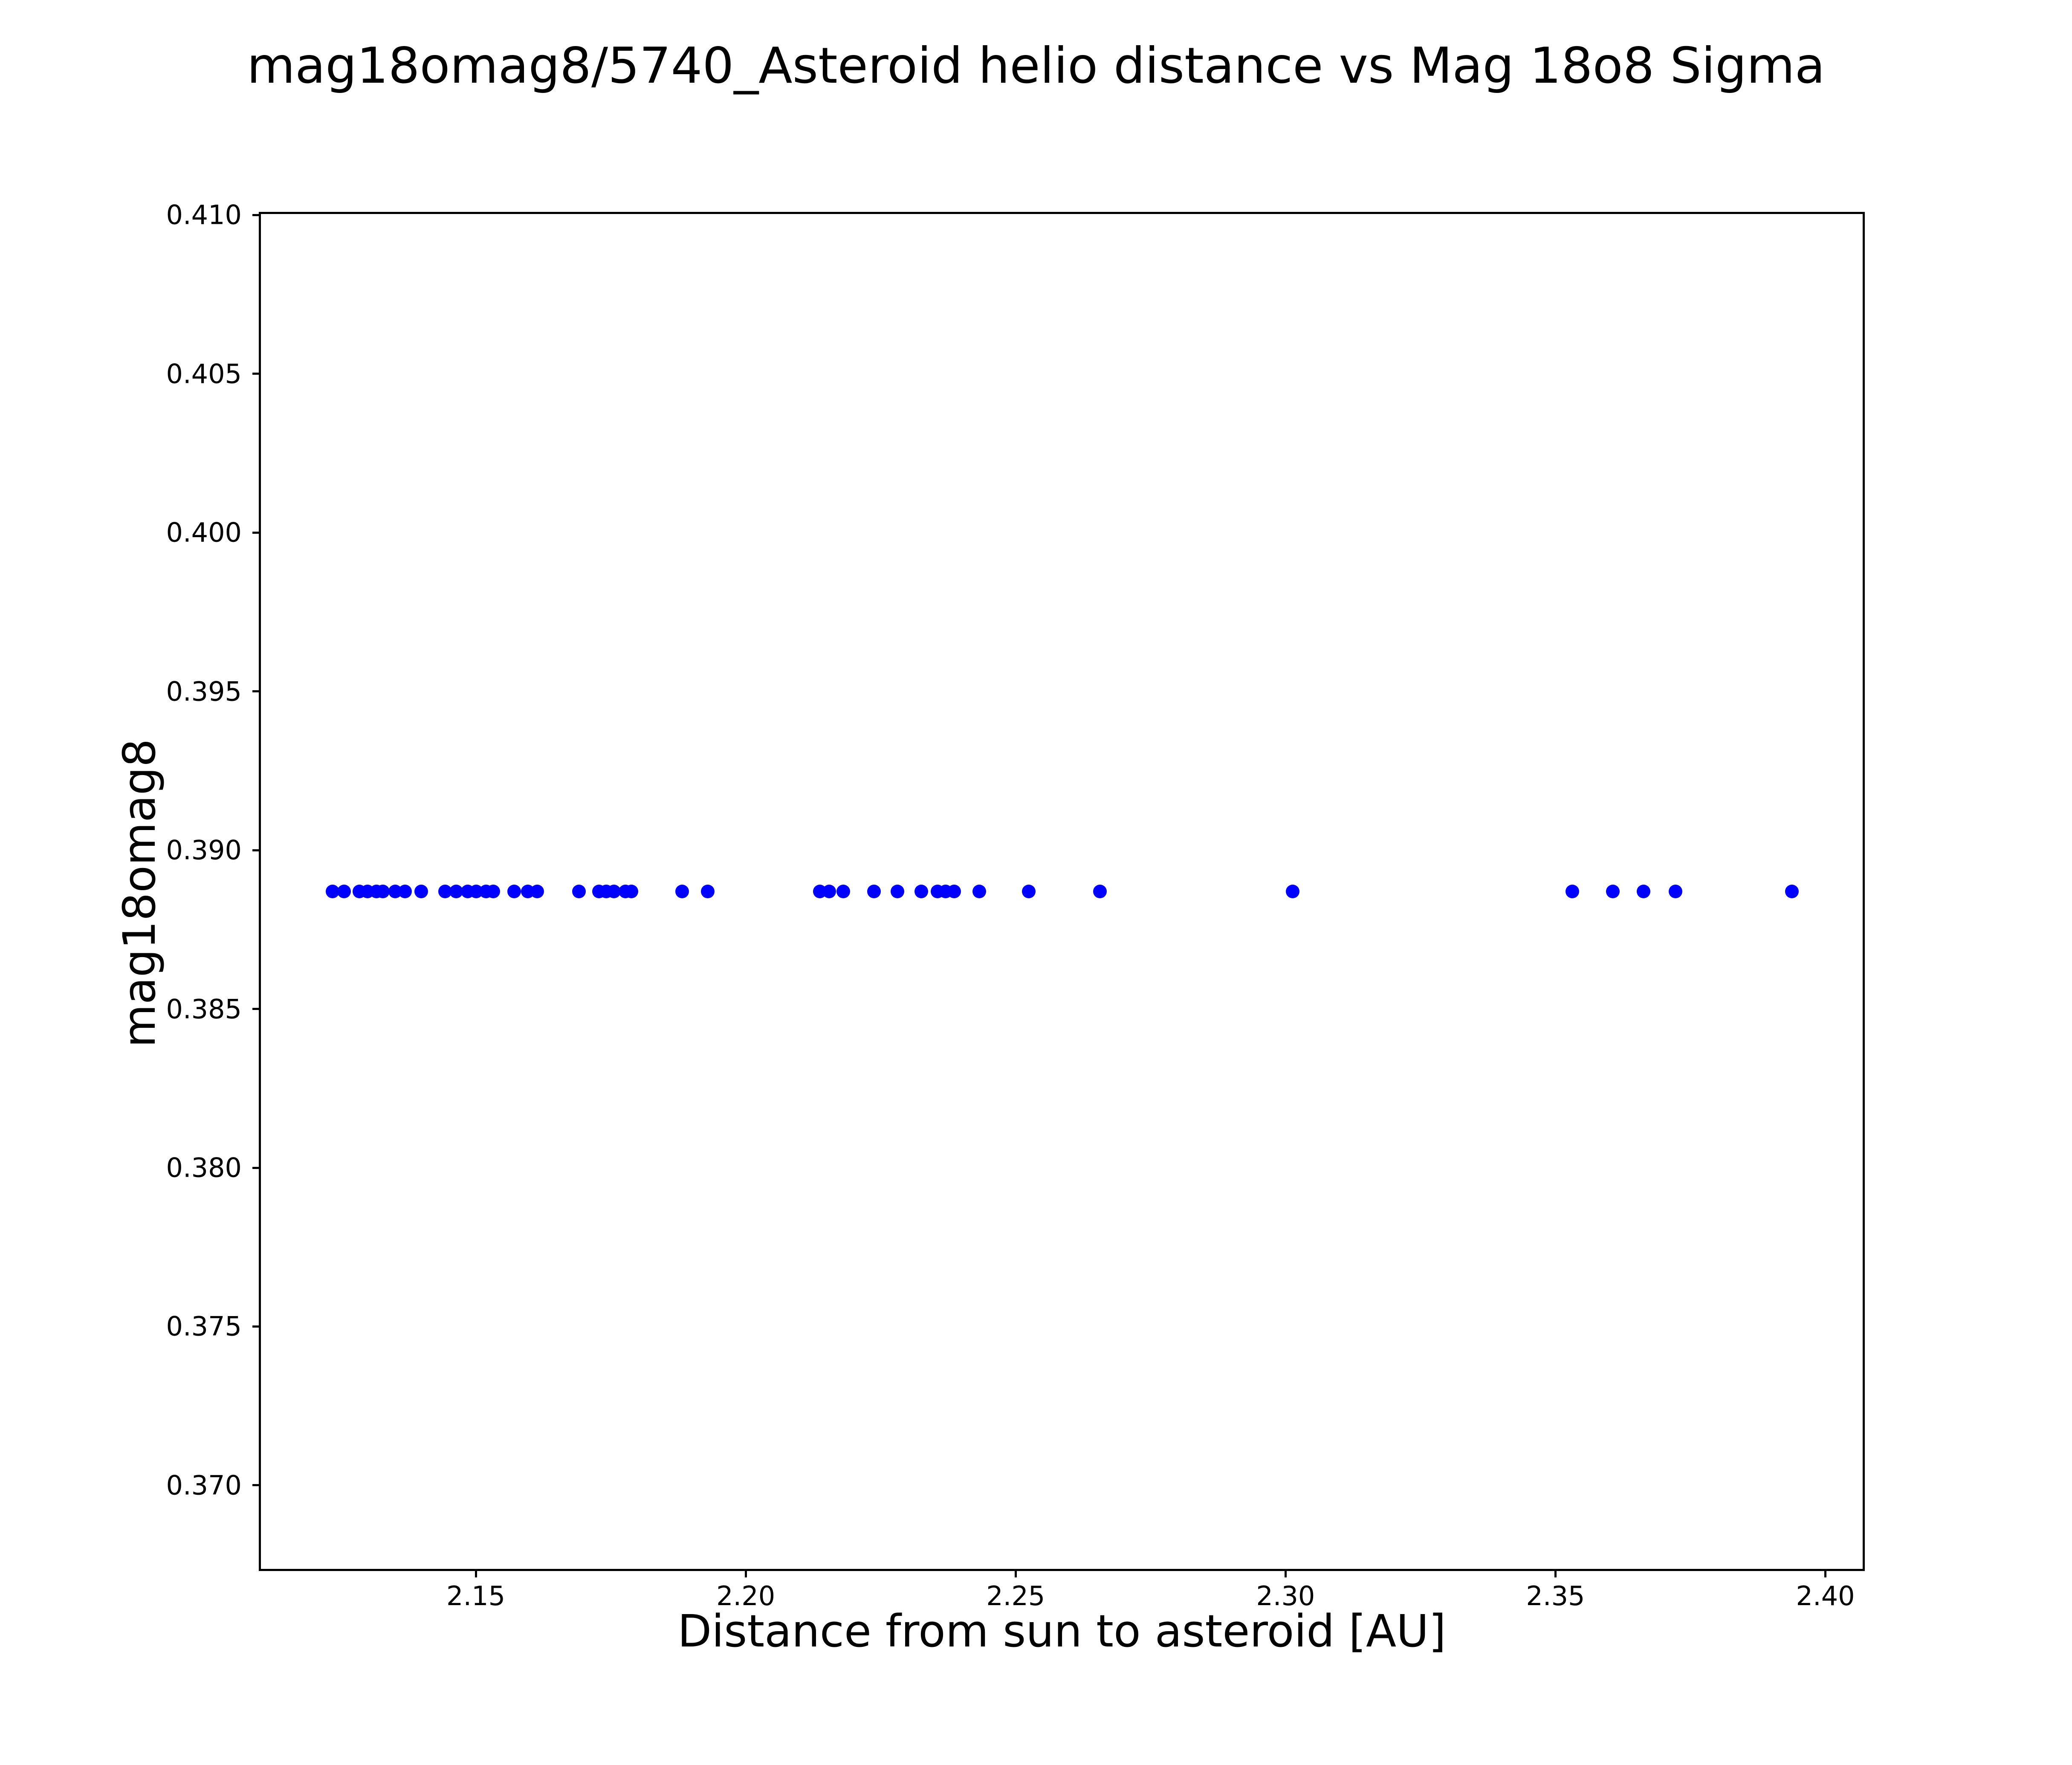 The width and height of the screenshot is (2072, 1765). I want to click on y-tick-label: 0.405, so click(204, 374).